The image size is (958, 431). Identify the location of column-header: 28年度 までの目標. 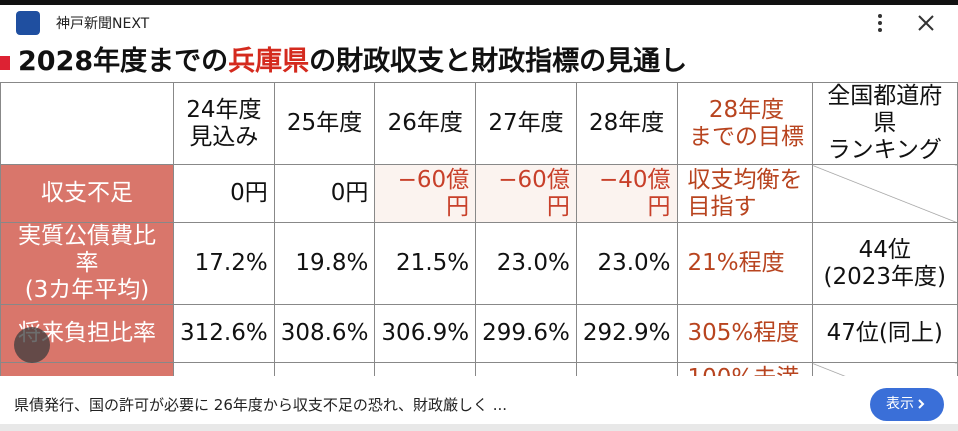
(744, 123).